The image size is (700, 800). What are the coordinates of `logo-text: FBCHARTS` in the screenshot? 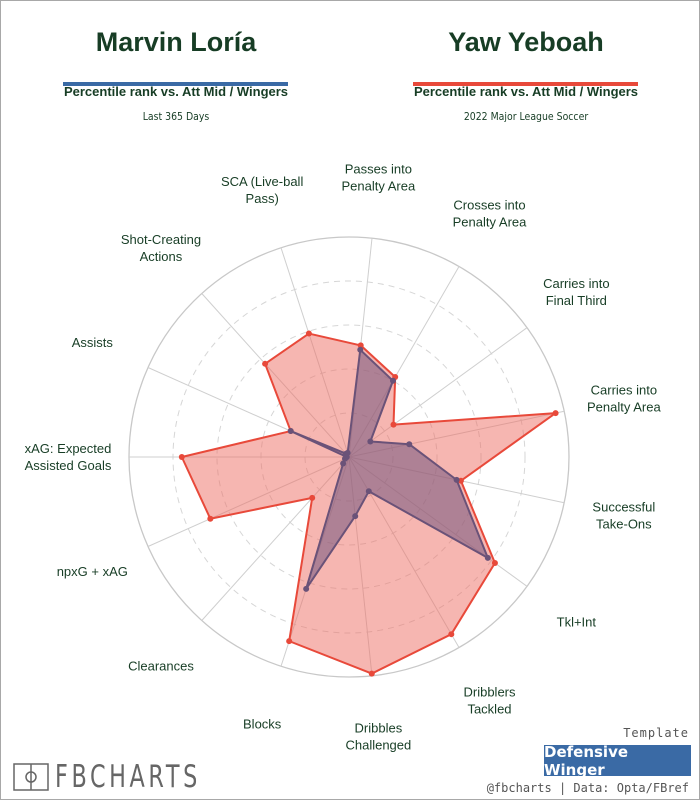 It's located at (128, 777).